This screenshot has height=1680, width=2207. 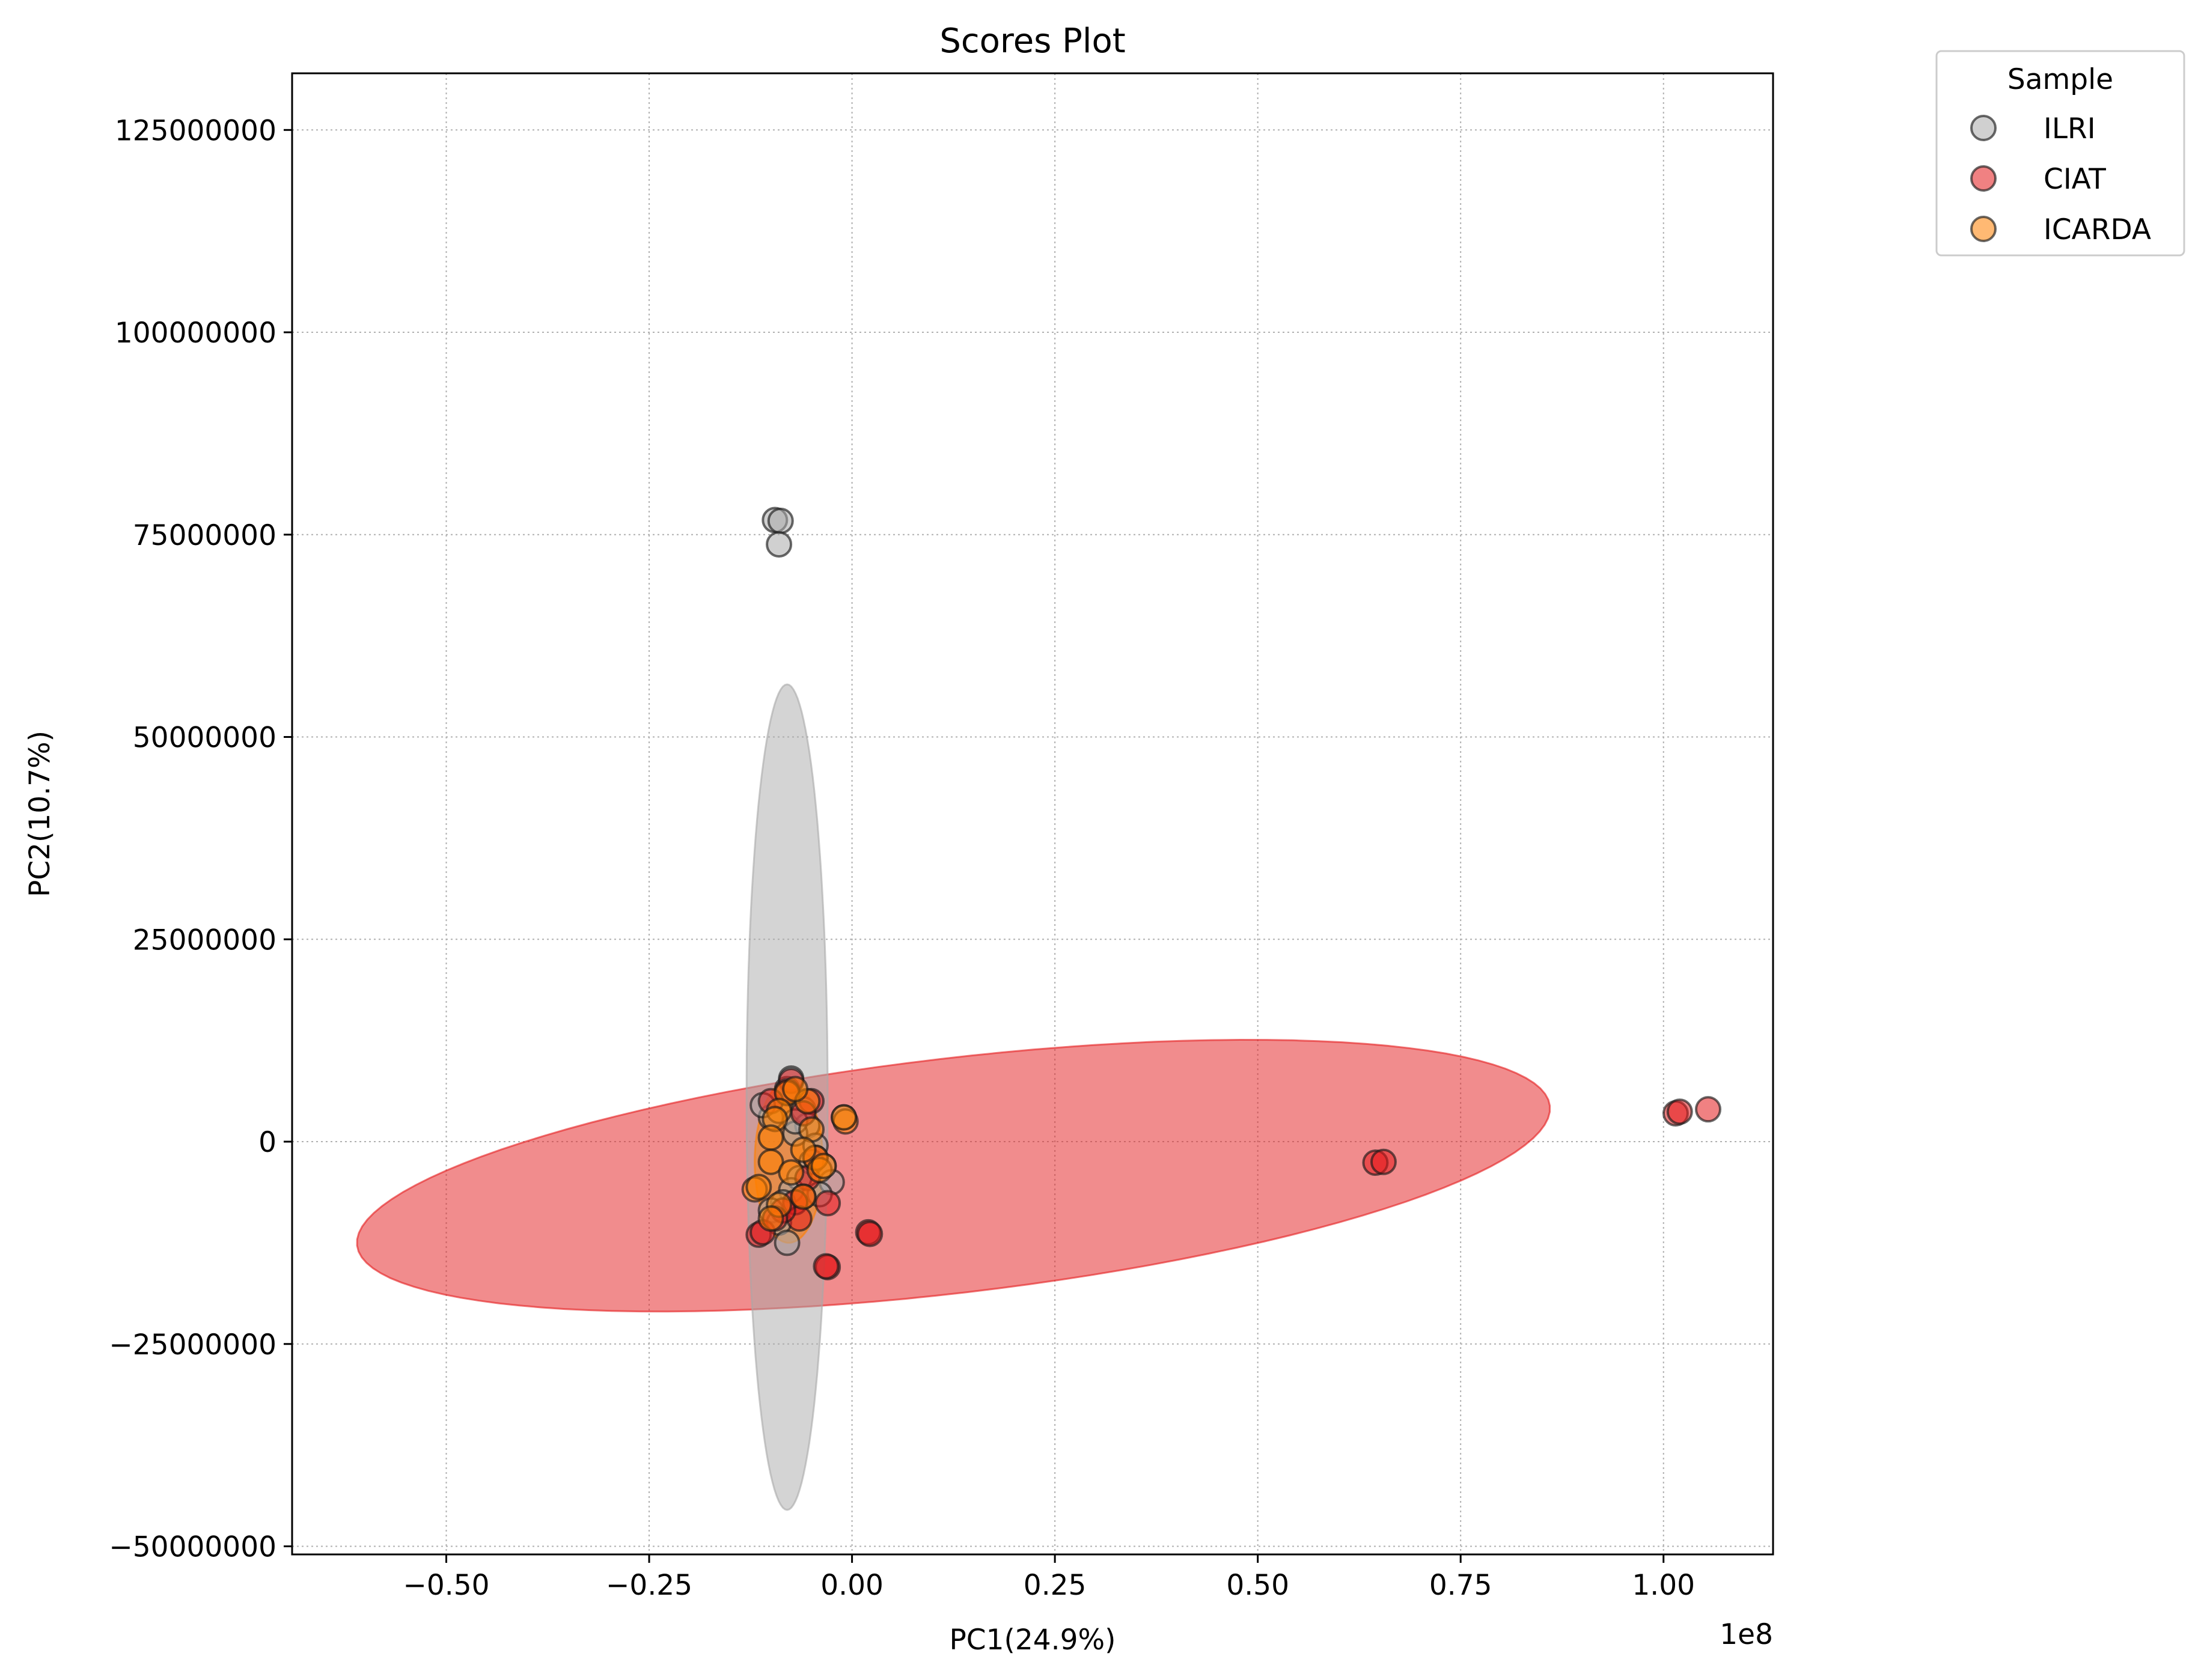 I want to click on y-tick-label: −25000000, so click(x=193, y=1345).